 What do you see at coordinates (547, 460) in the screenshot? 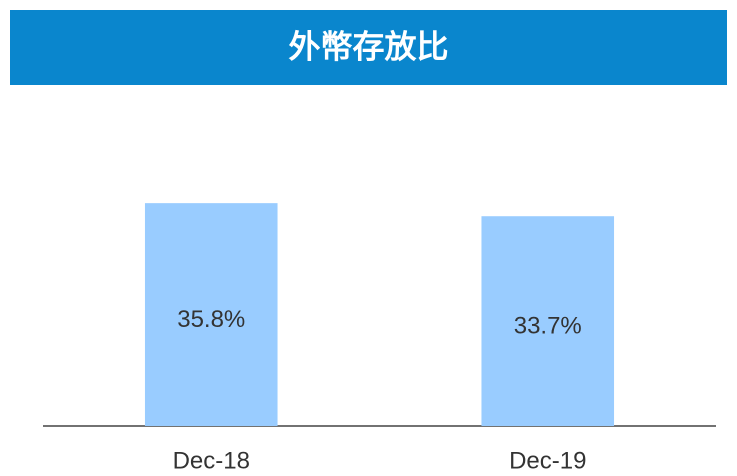
I see `x-tick-label: Dec-19` at bounding box center [547, 460].